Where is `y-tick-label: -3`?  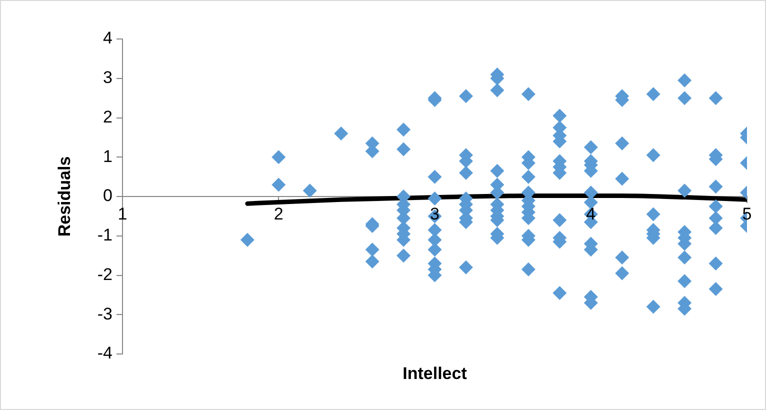
y-tick-label: -3 is located at coordinates (105, 314).